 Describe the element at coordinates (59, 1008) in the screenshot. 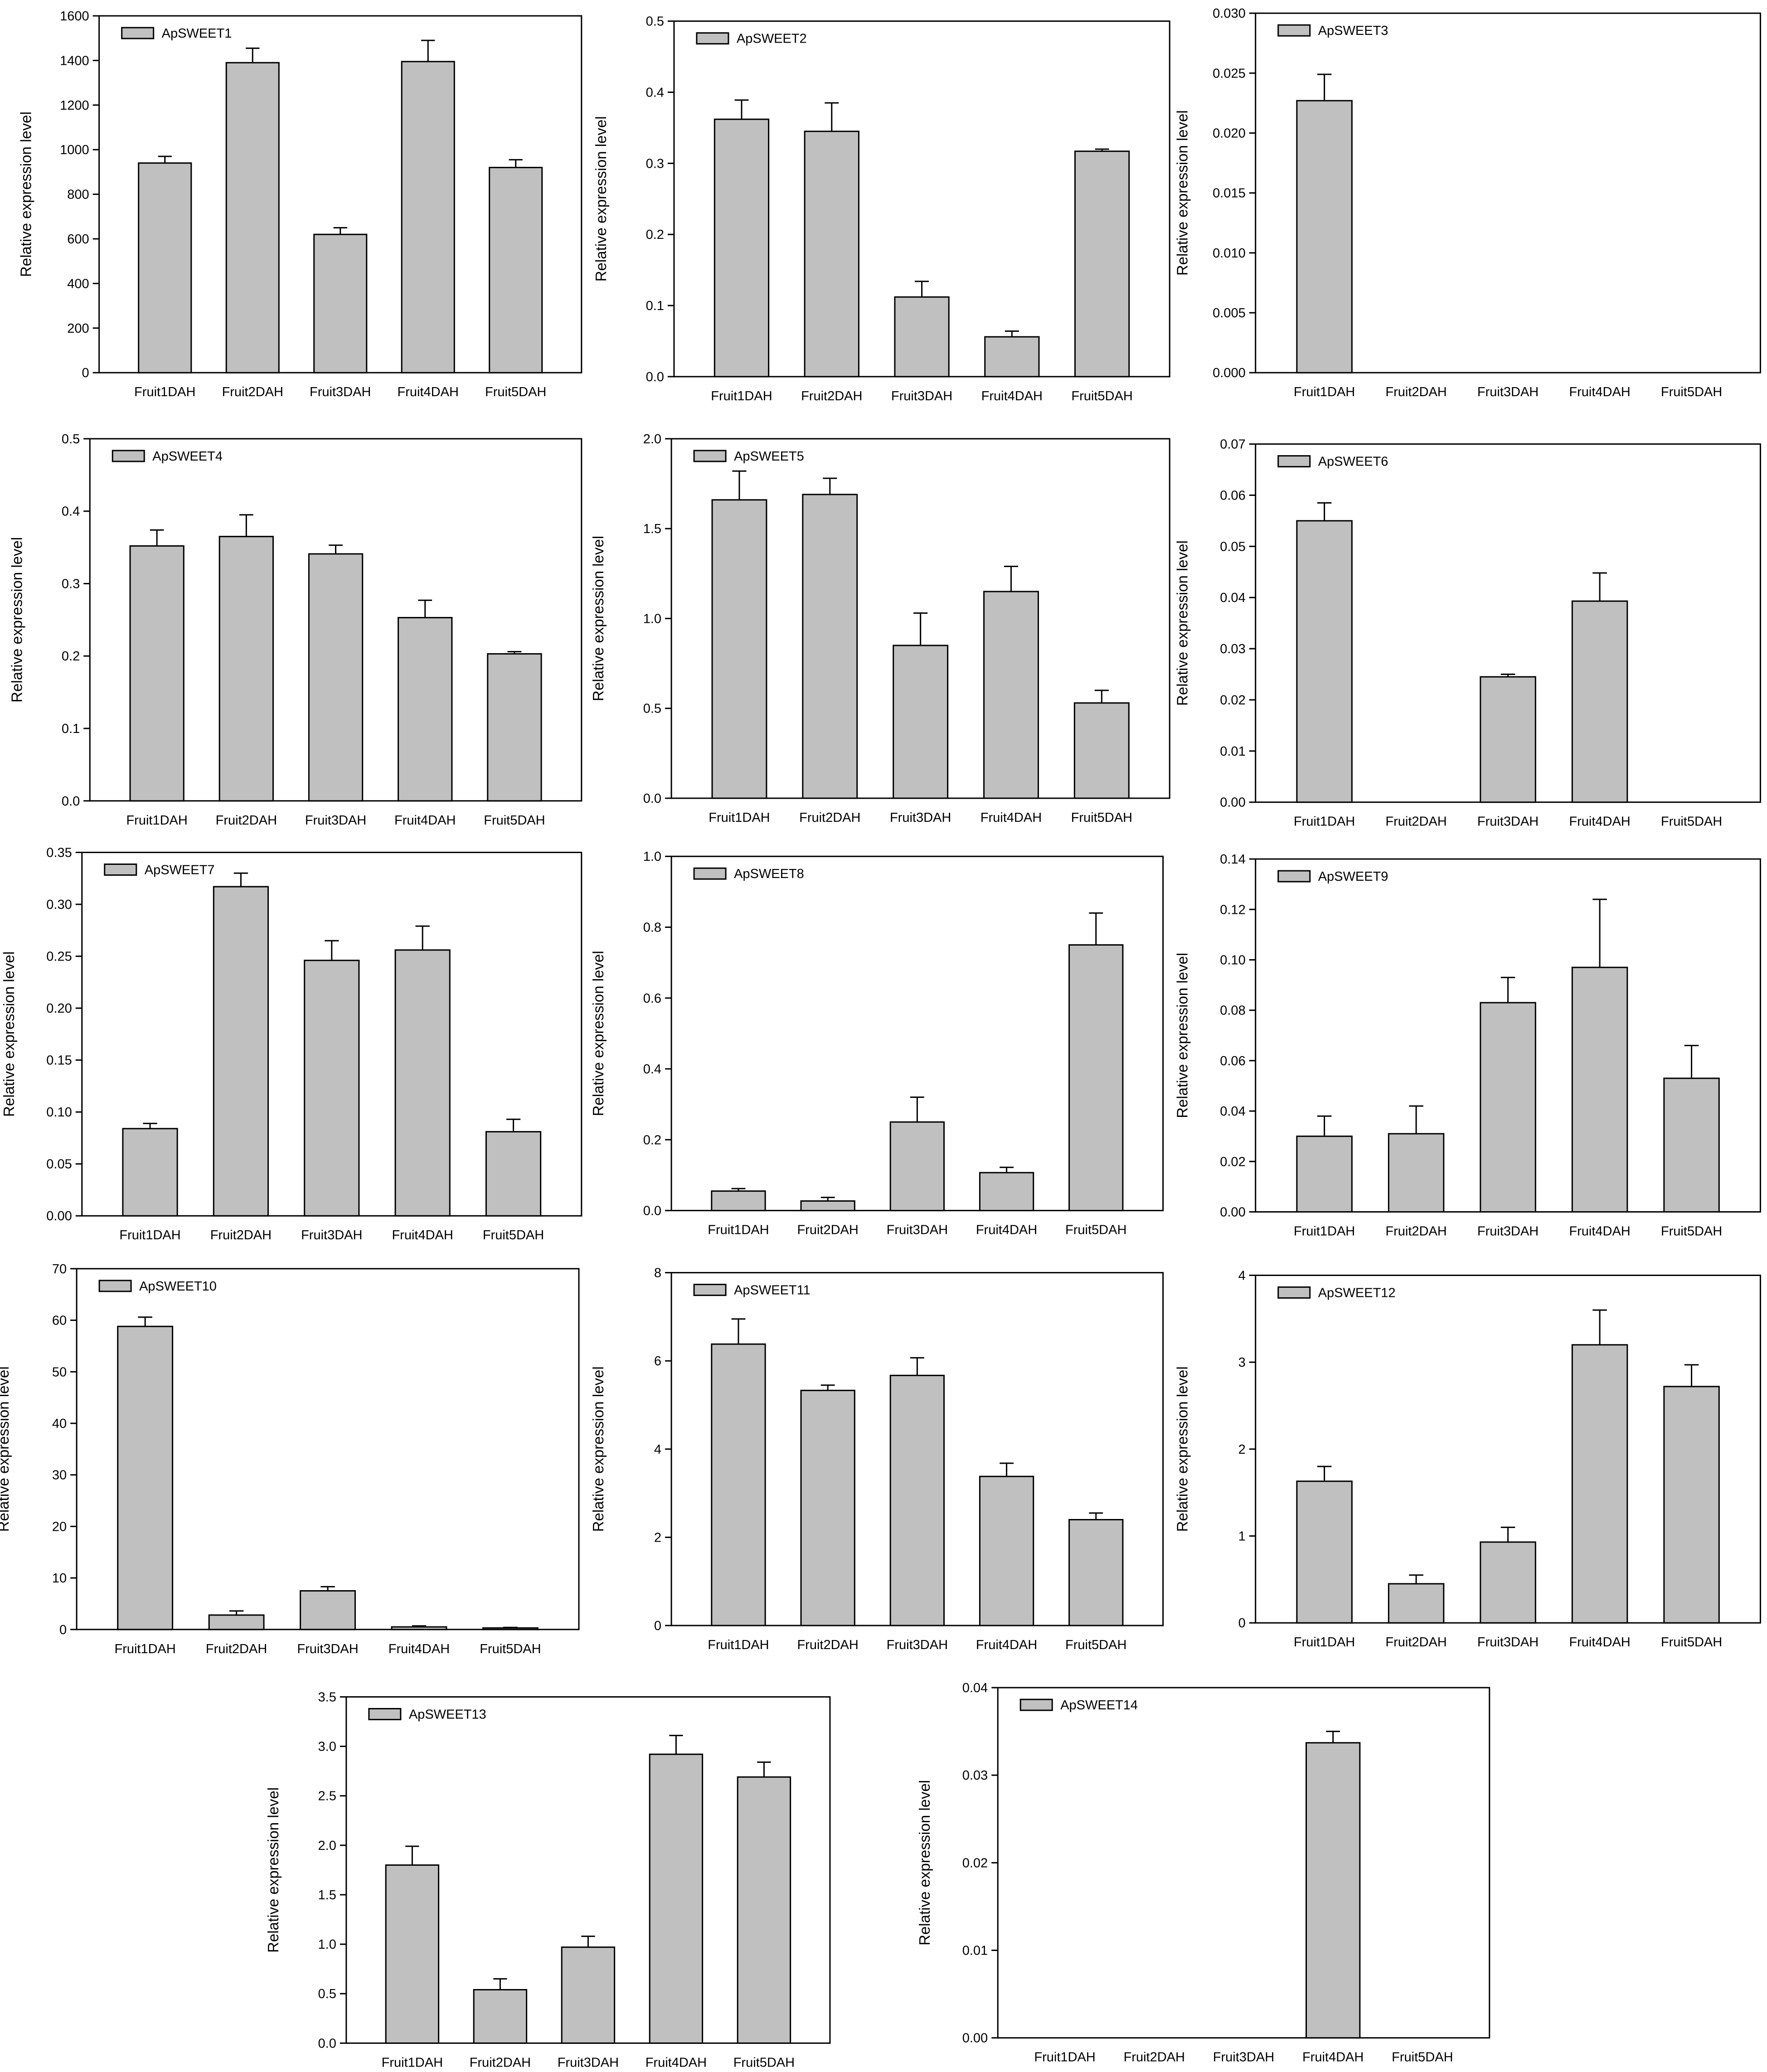

I see `y-tick-label: 0.20` at that location.